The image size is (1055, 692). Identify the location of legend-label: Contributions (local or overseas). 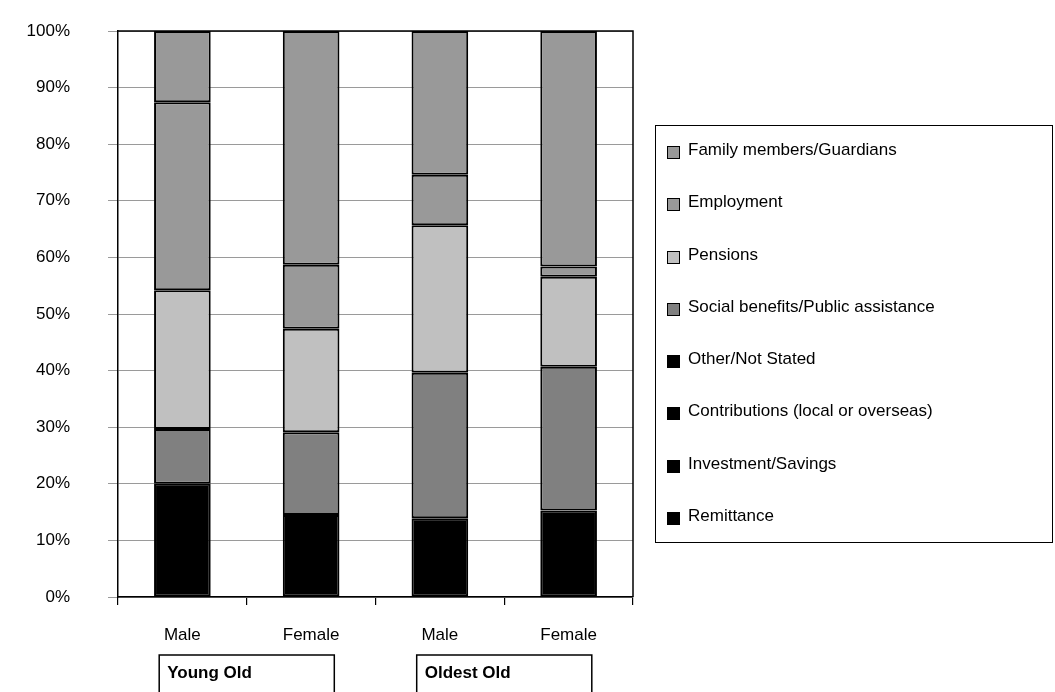
(810, 411).